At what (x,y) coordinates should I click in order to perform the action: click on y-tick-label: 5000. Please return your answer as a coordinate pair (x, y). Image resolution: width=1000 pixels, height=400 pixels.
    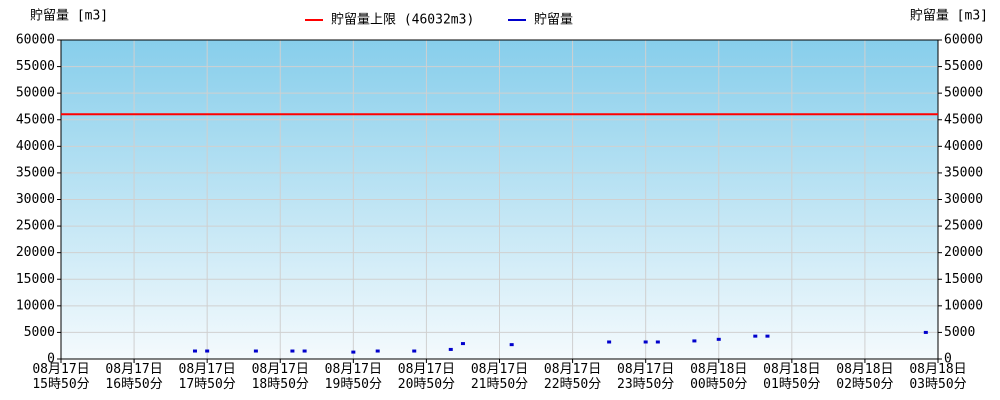
    Looking at the image, I should click on (39, 332).